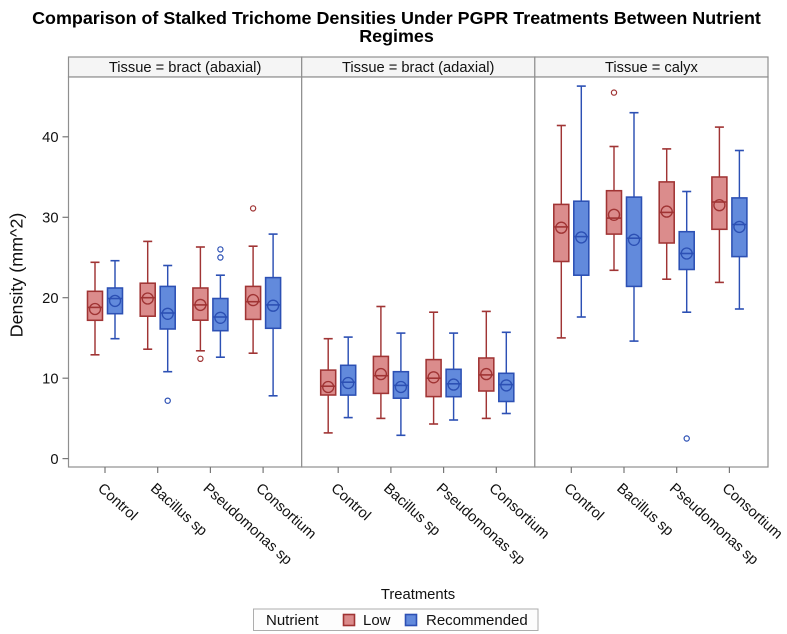 Image resolution: width=787 pixels, height=634 pixels. Describe the element at coordinates (50, 138) in the screenshot. I see `svg-text: 40` at that location.